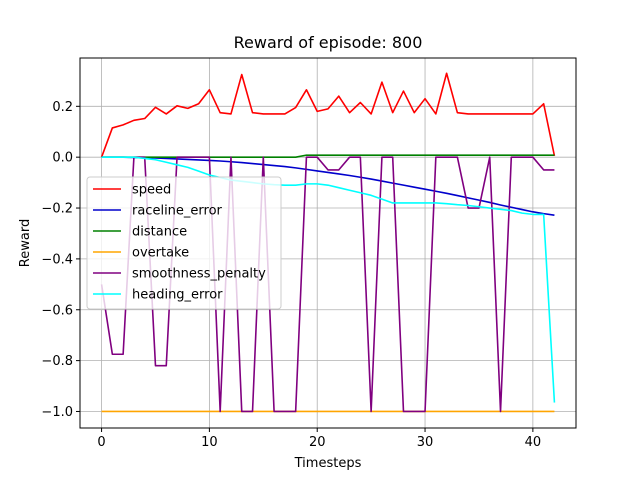 This screenshot has width=640, height=480. Describe the element at coordinates (62, 107) in the screenshot. I see `y-tick-label: 0.2` at that location.